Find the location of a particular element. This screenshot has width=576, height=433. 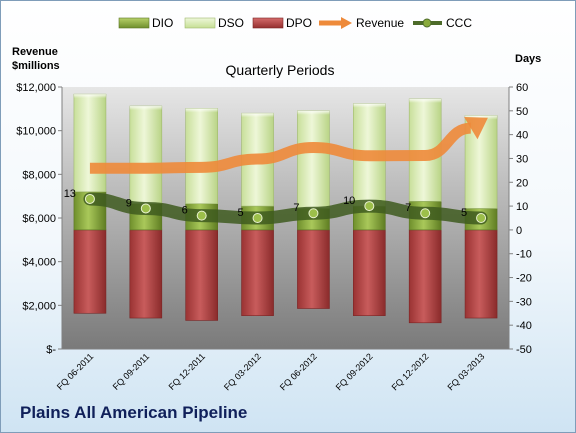

left-axis-ticks: $- $2,000 $4,000 $6,000 $8,000 $10,000 $12,000 is located at coordinates (39, 219).